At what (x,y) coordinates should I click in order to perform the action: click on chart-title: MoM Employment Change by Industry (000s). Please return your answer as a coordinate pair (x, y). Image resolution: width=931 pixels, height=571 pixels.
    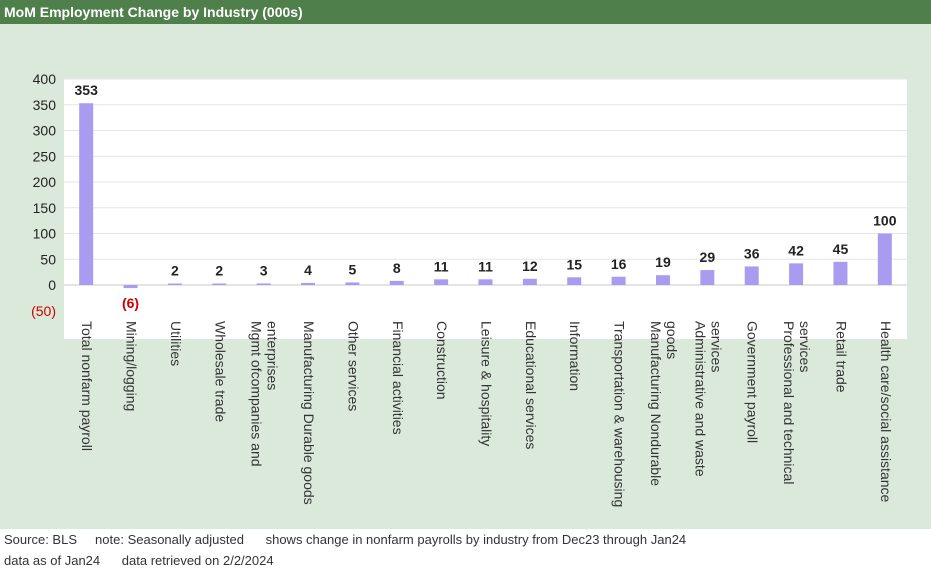
    Looking at the image, I should click on (153, 12).